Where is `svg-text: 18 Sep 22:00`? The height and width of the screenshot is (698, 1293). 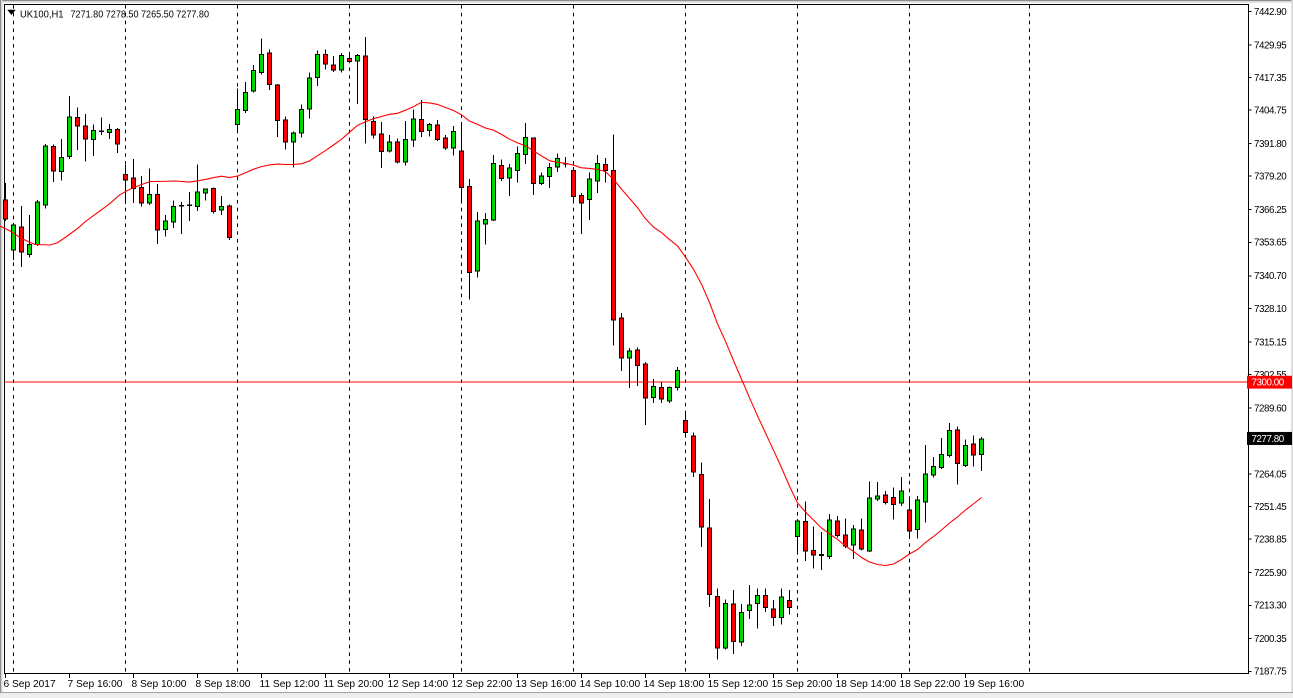 svg-text: 18 Sep 22:00 is located at coordinates (930, 684).